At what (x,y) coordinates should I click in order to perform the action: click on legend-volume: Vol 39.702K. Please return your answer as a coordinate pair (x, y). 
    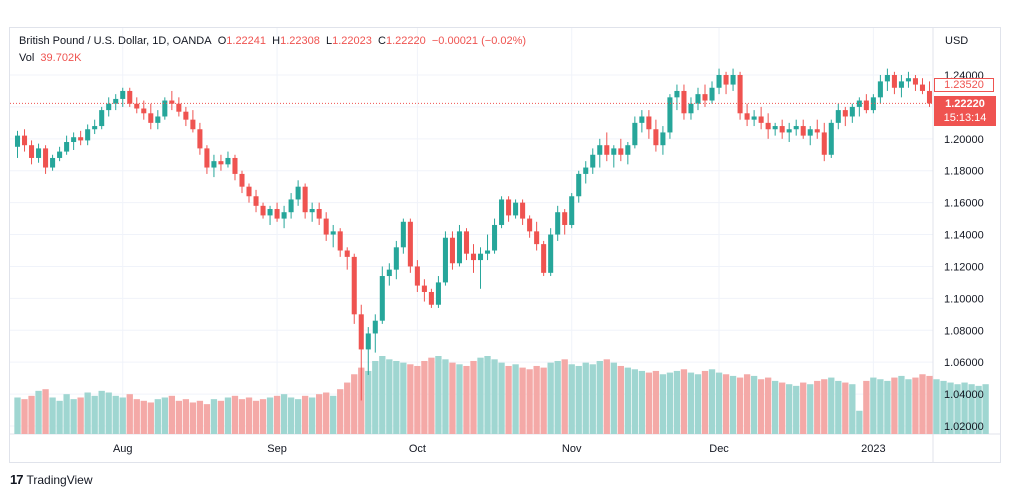
    Looking at the image, I should click on (50, 58).